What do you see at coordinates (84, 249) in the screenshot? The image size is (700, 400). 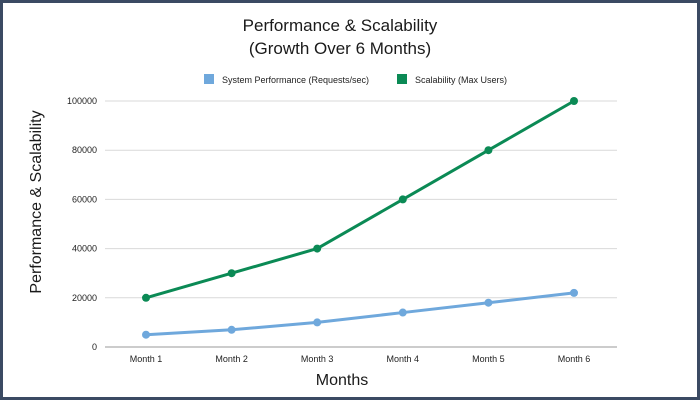 I see `y-tick-label: 40000` at bounding box center [84, 249].